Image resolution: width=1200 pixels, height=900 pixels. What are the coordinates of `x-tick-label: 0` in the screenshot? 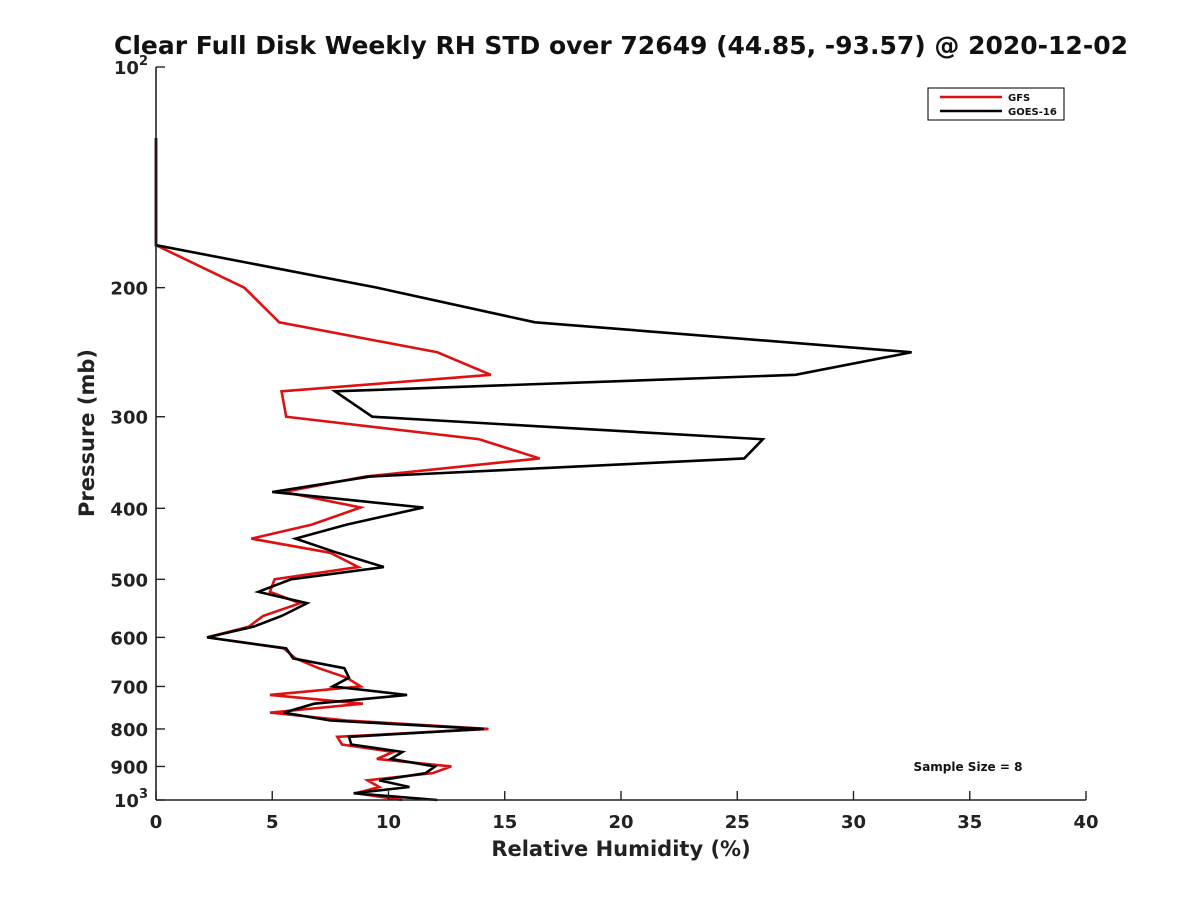 It's located at (156, 822).